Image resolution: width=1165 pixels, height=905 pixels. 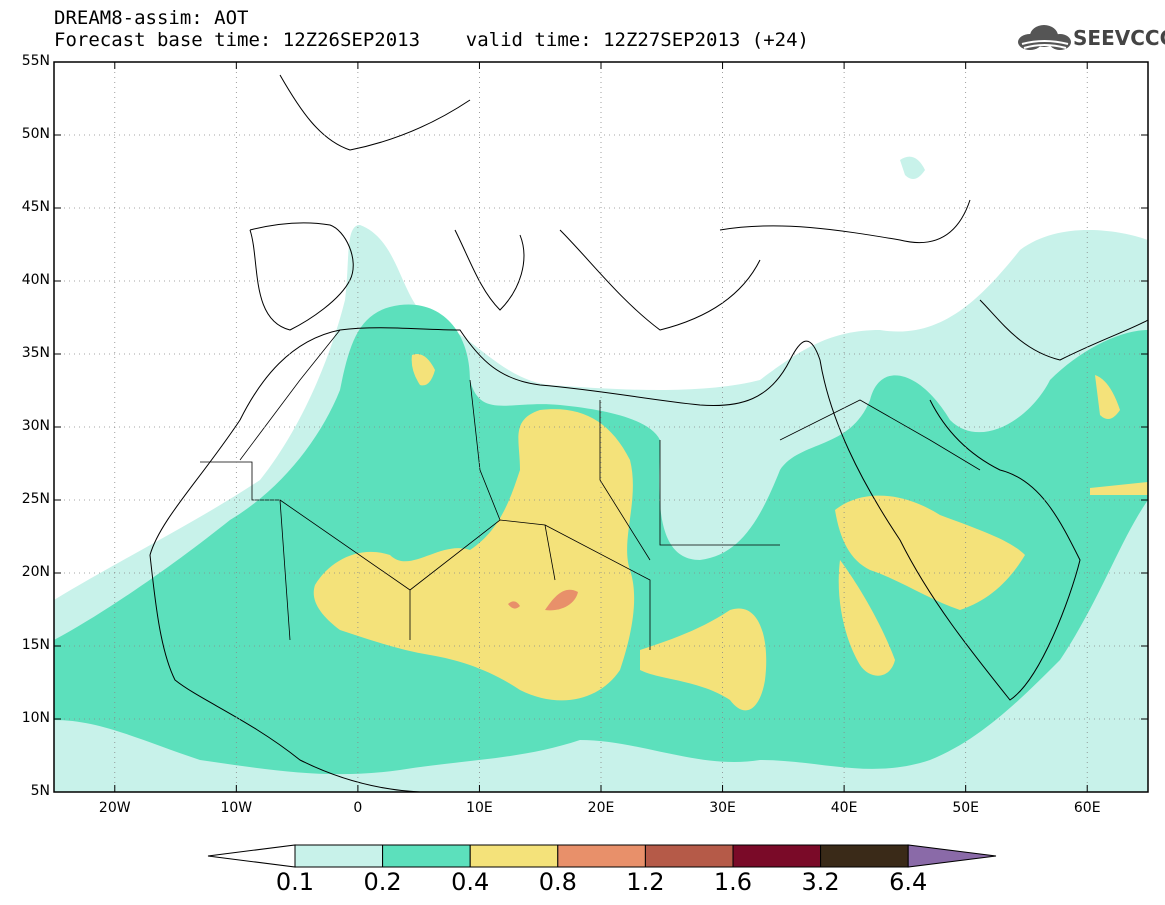 What do you see at coordinates (1107, 397) in the screenshot?
I see `aot-region-0-4f` at bounding box center [1107, 397].